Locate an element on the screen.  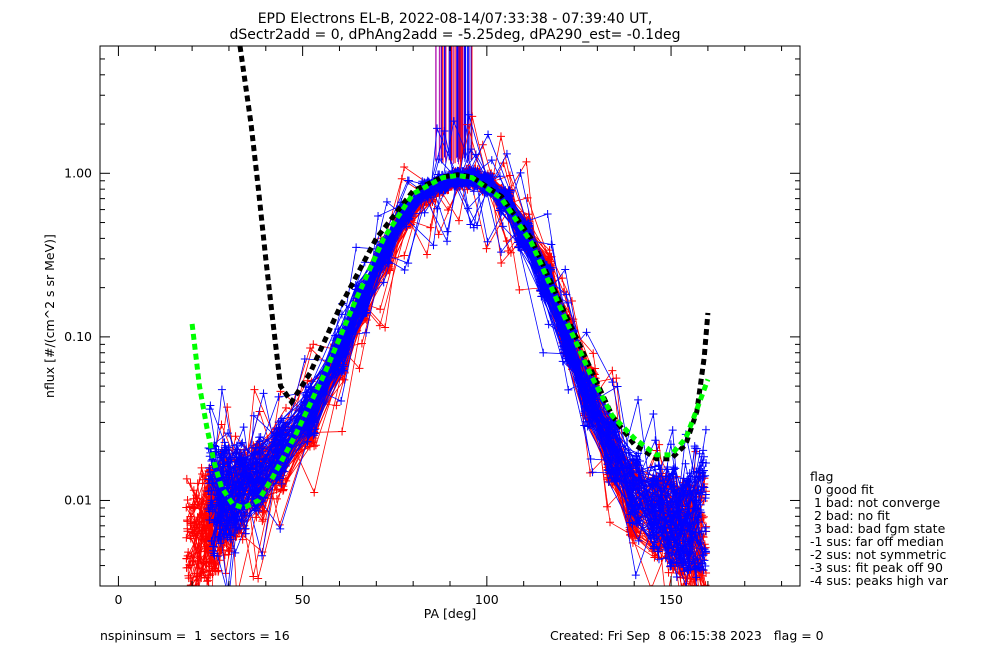
legend-entry: 0 good fit is located at coordinates (842, 489).